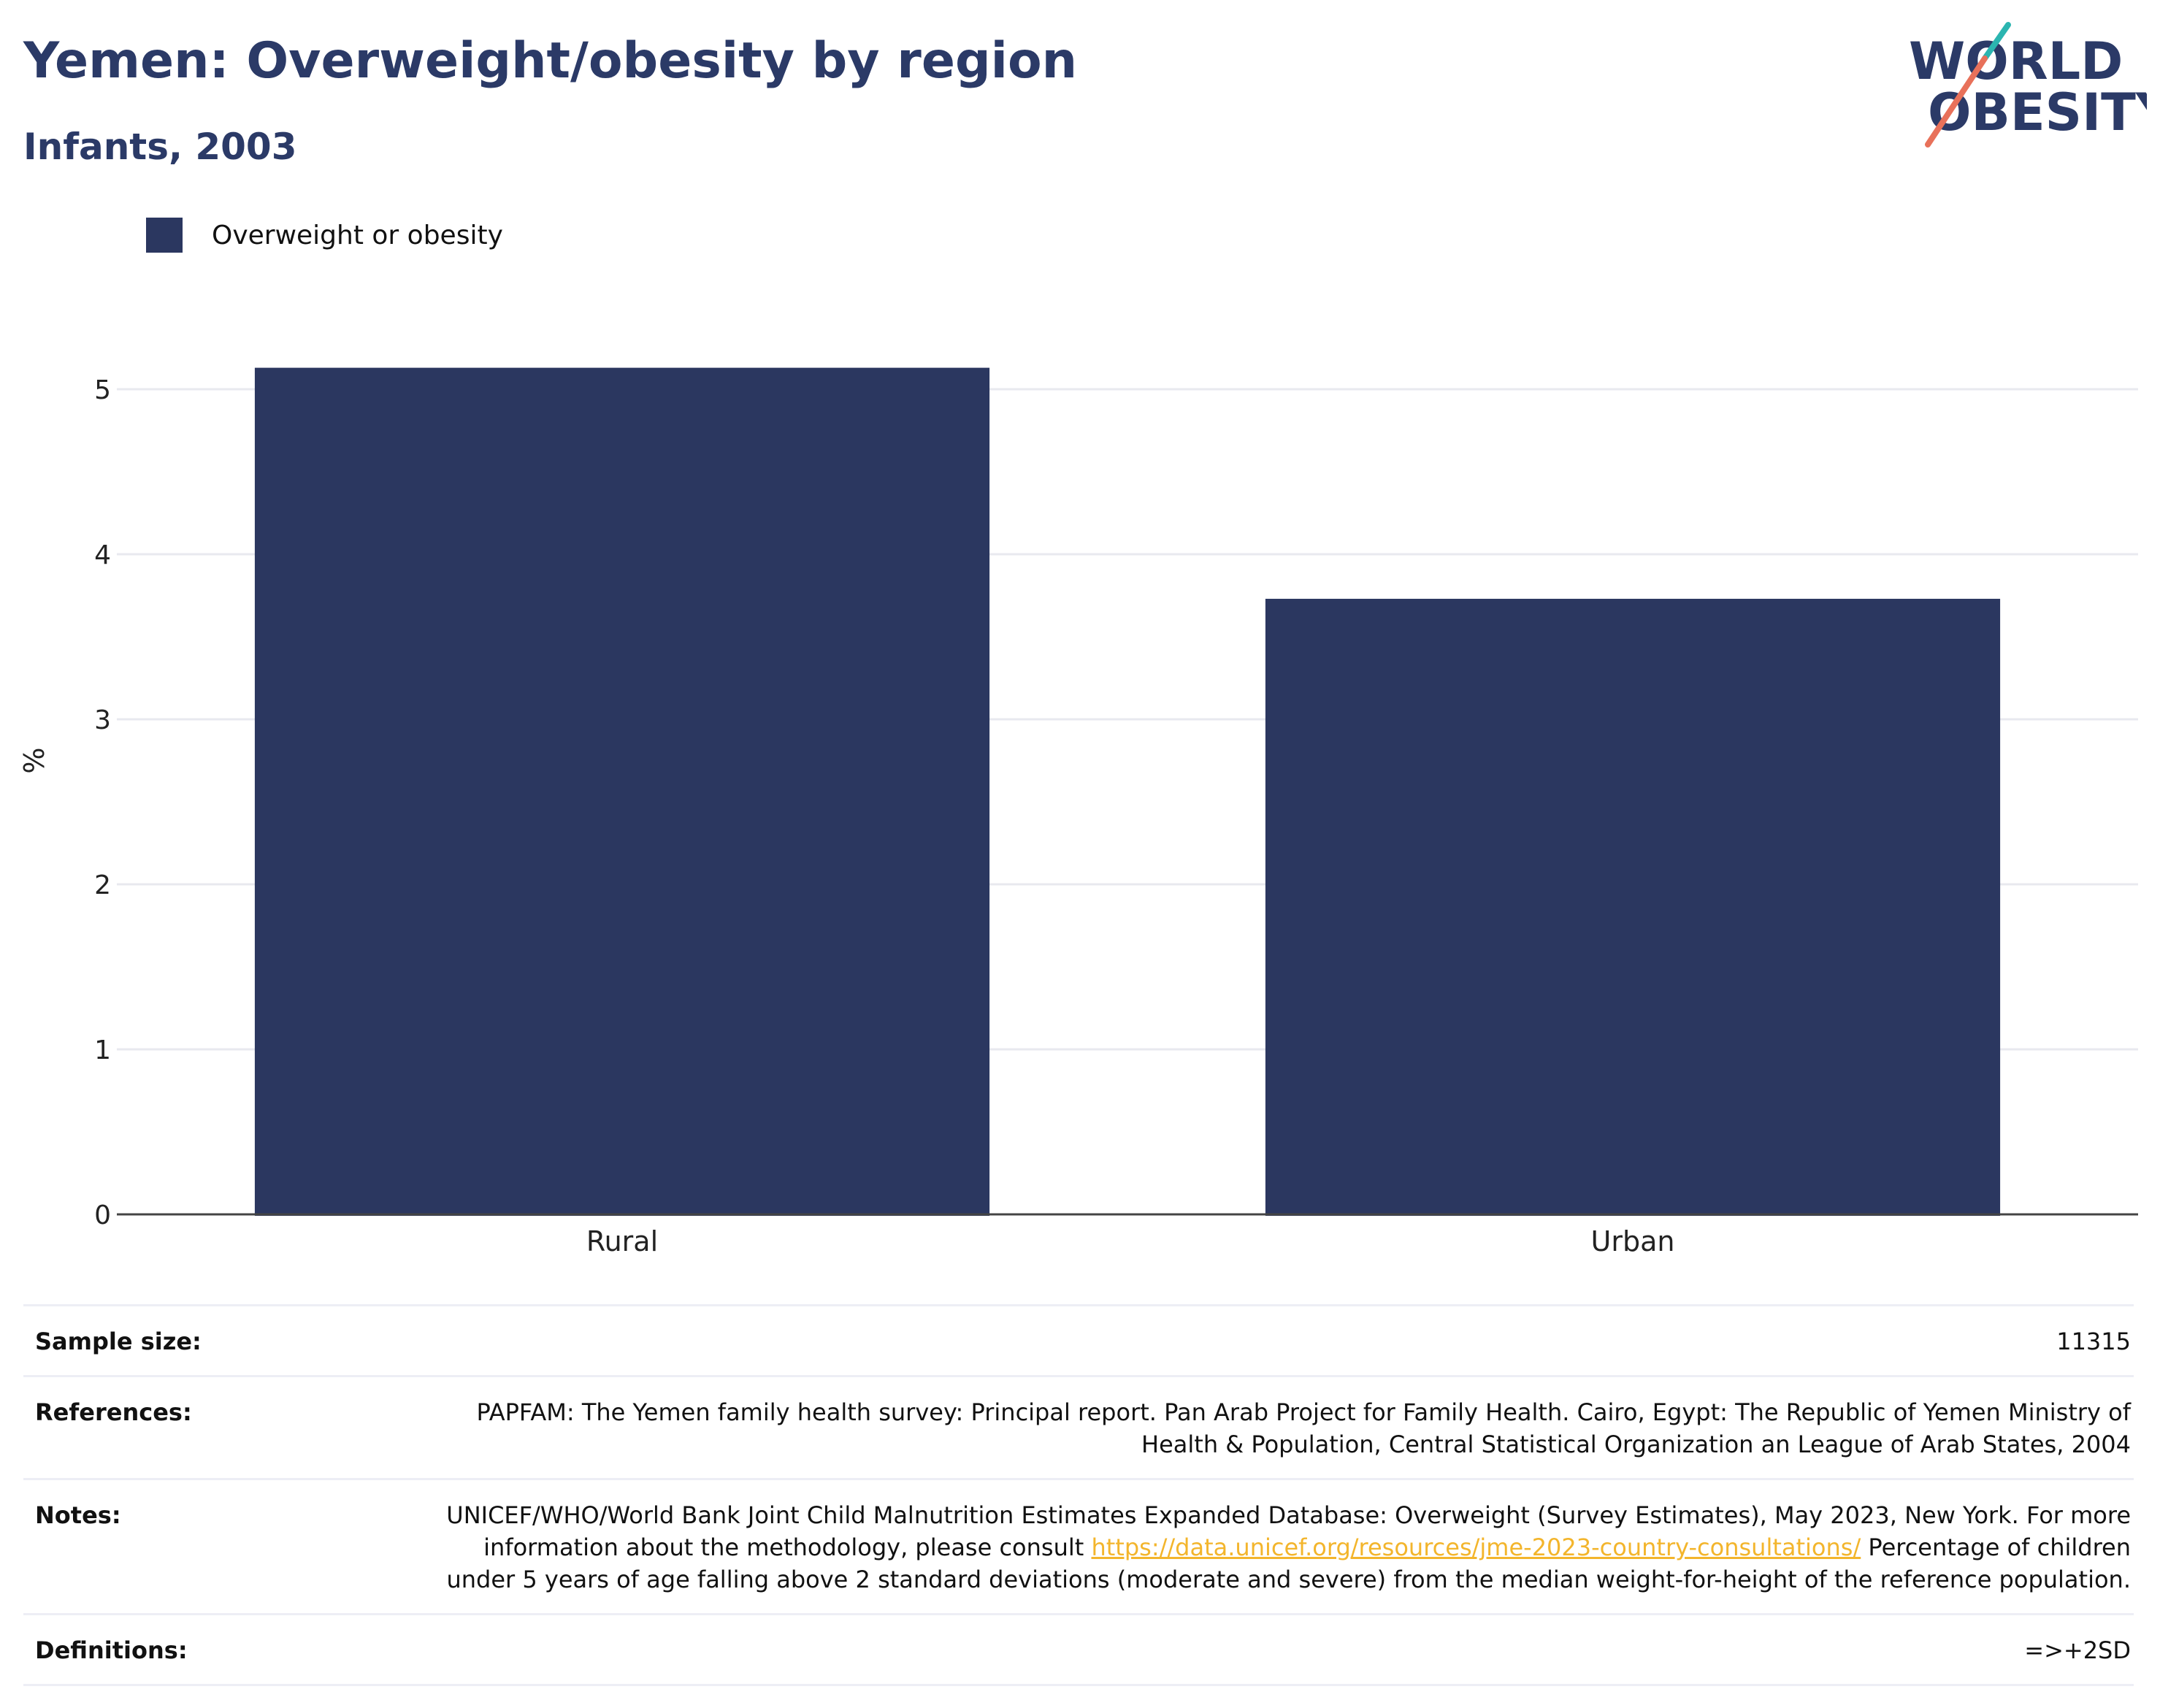 The width and height of the screenshot is (2160, 1708). I want to click on y-tick-label: 0, so click(103, 1215).